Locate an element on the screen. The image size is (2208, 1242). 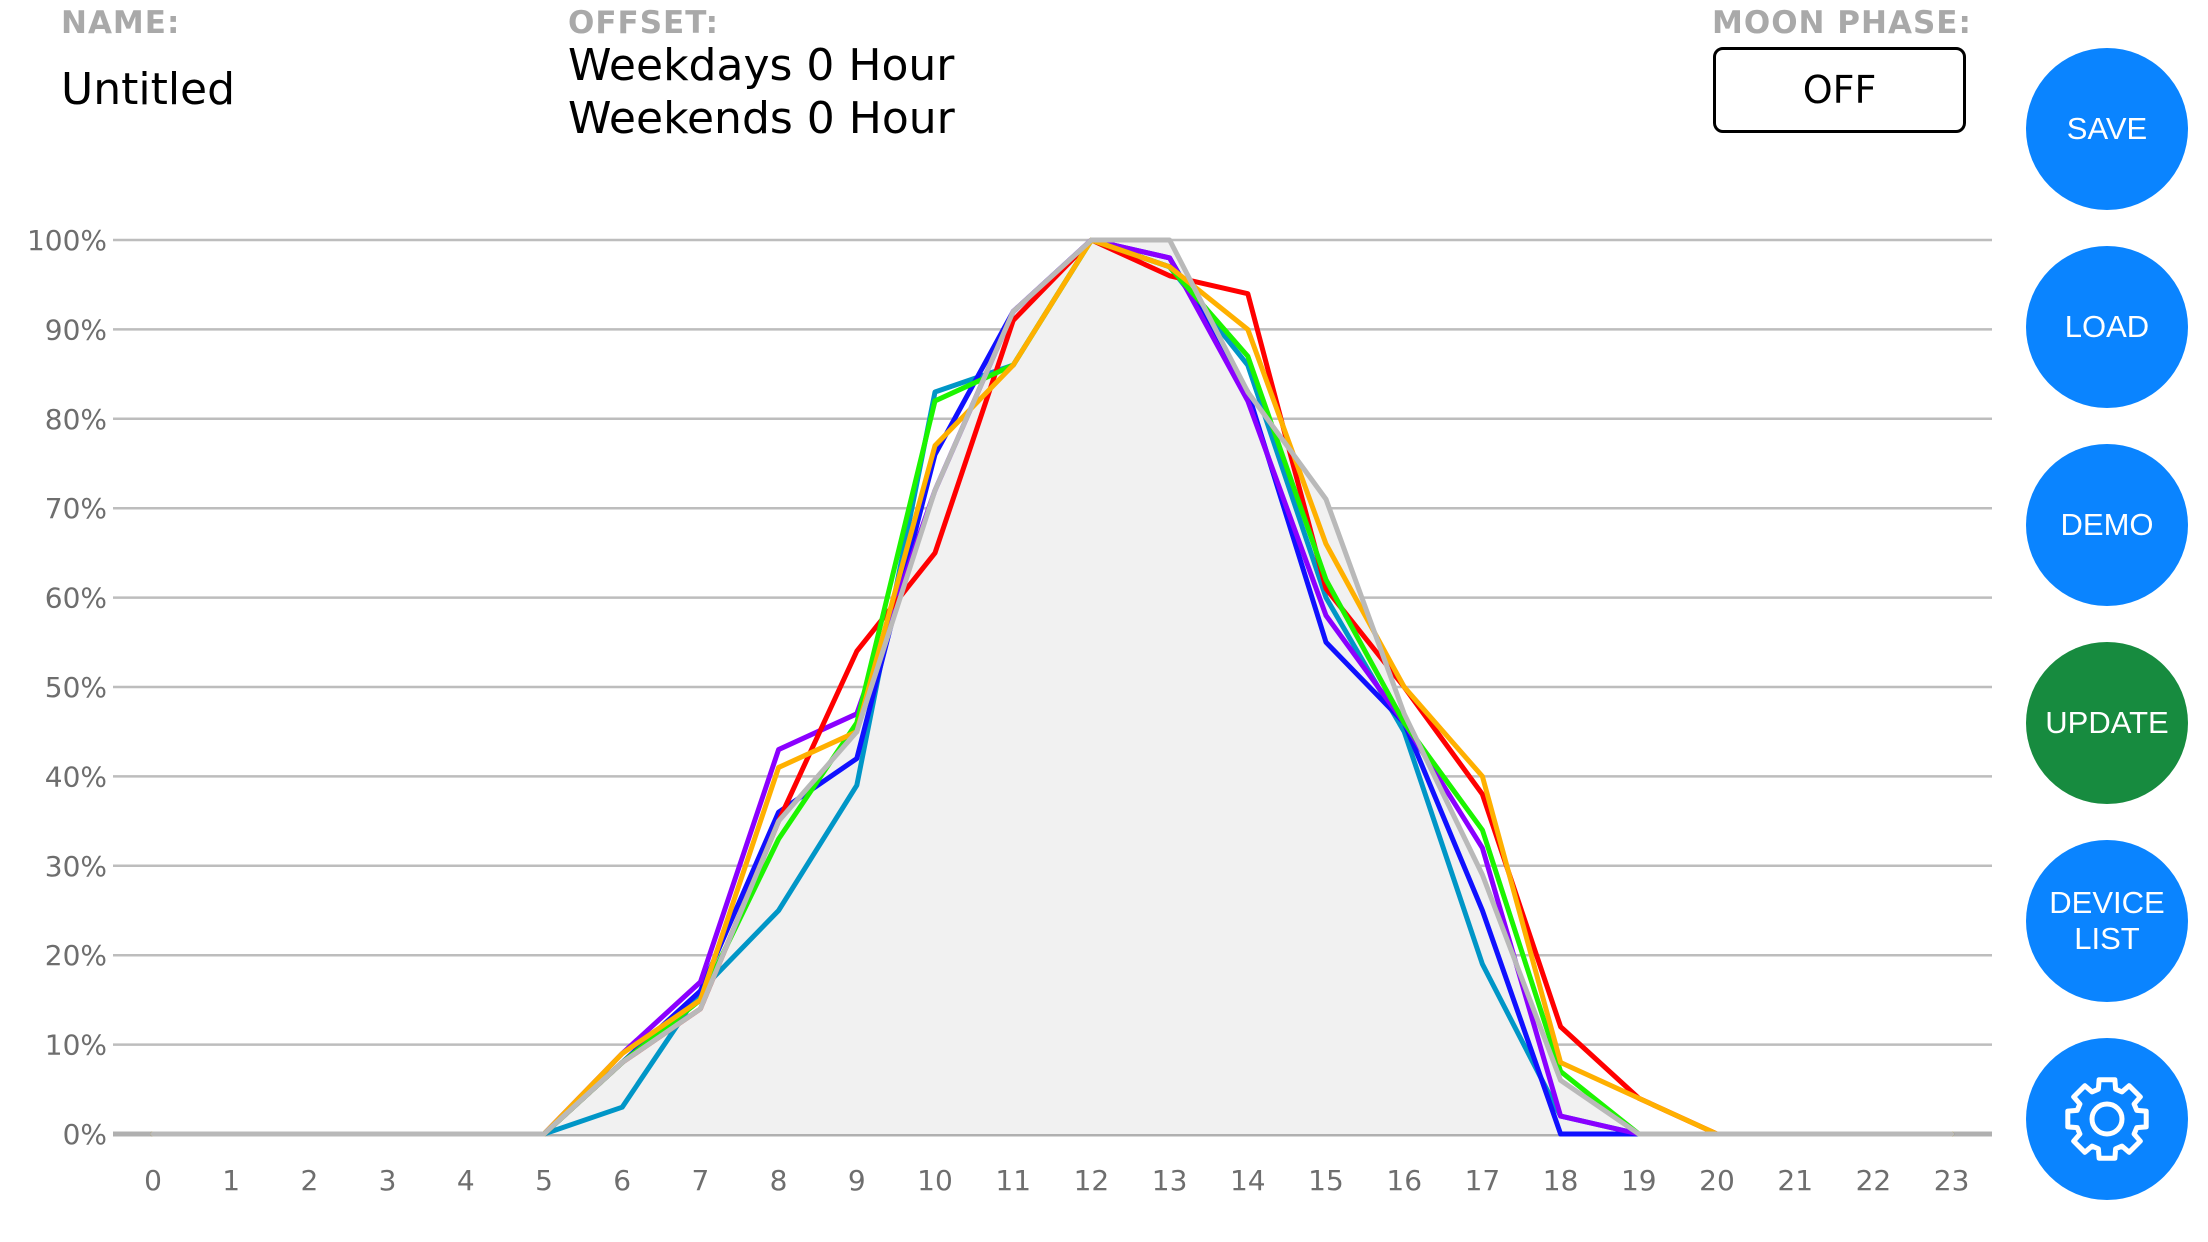
x-tick-label: 17 is located at coordinates (1483, 1180).